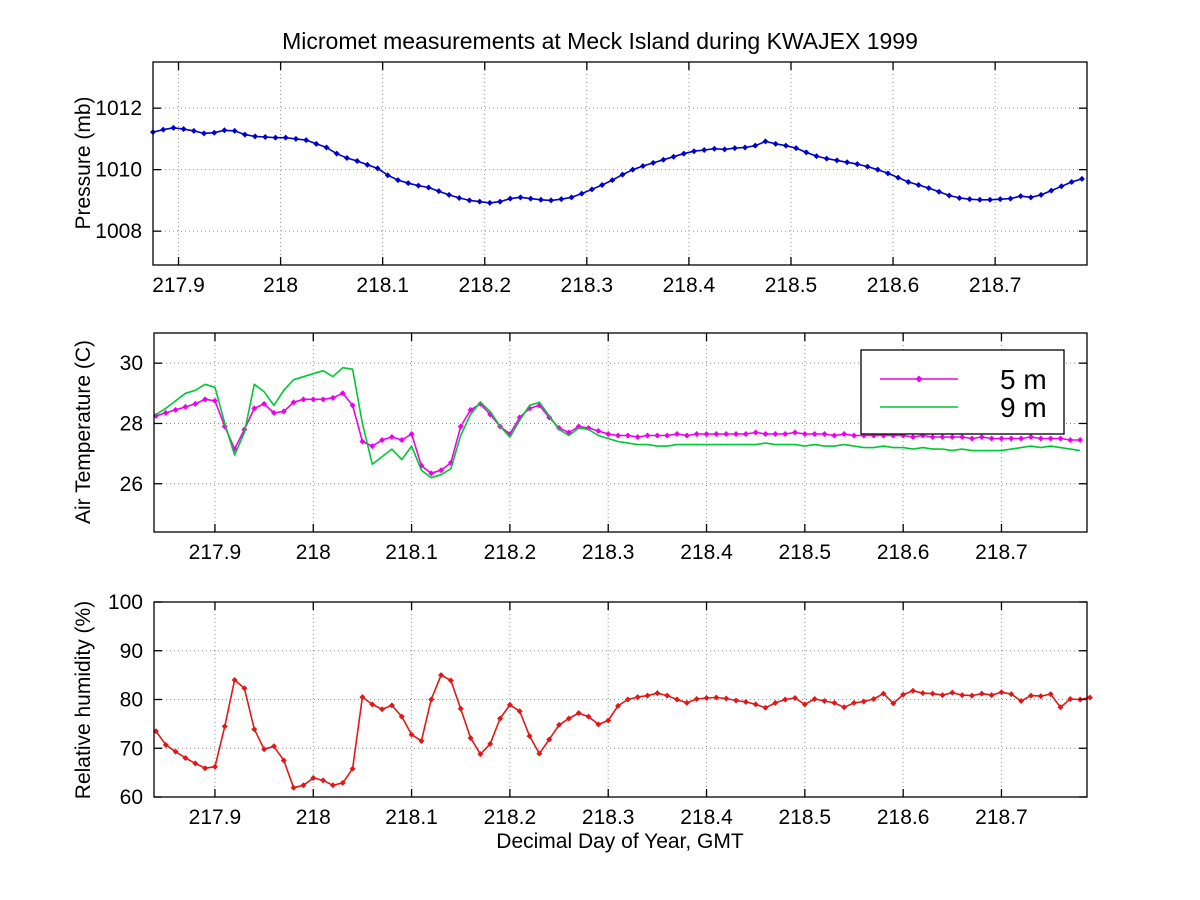  What do you see at coordinates (131, 363) in the screenshot?
I see `svg-text: 30` at bounding box center [131, 363].